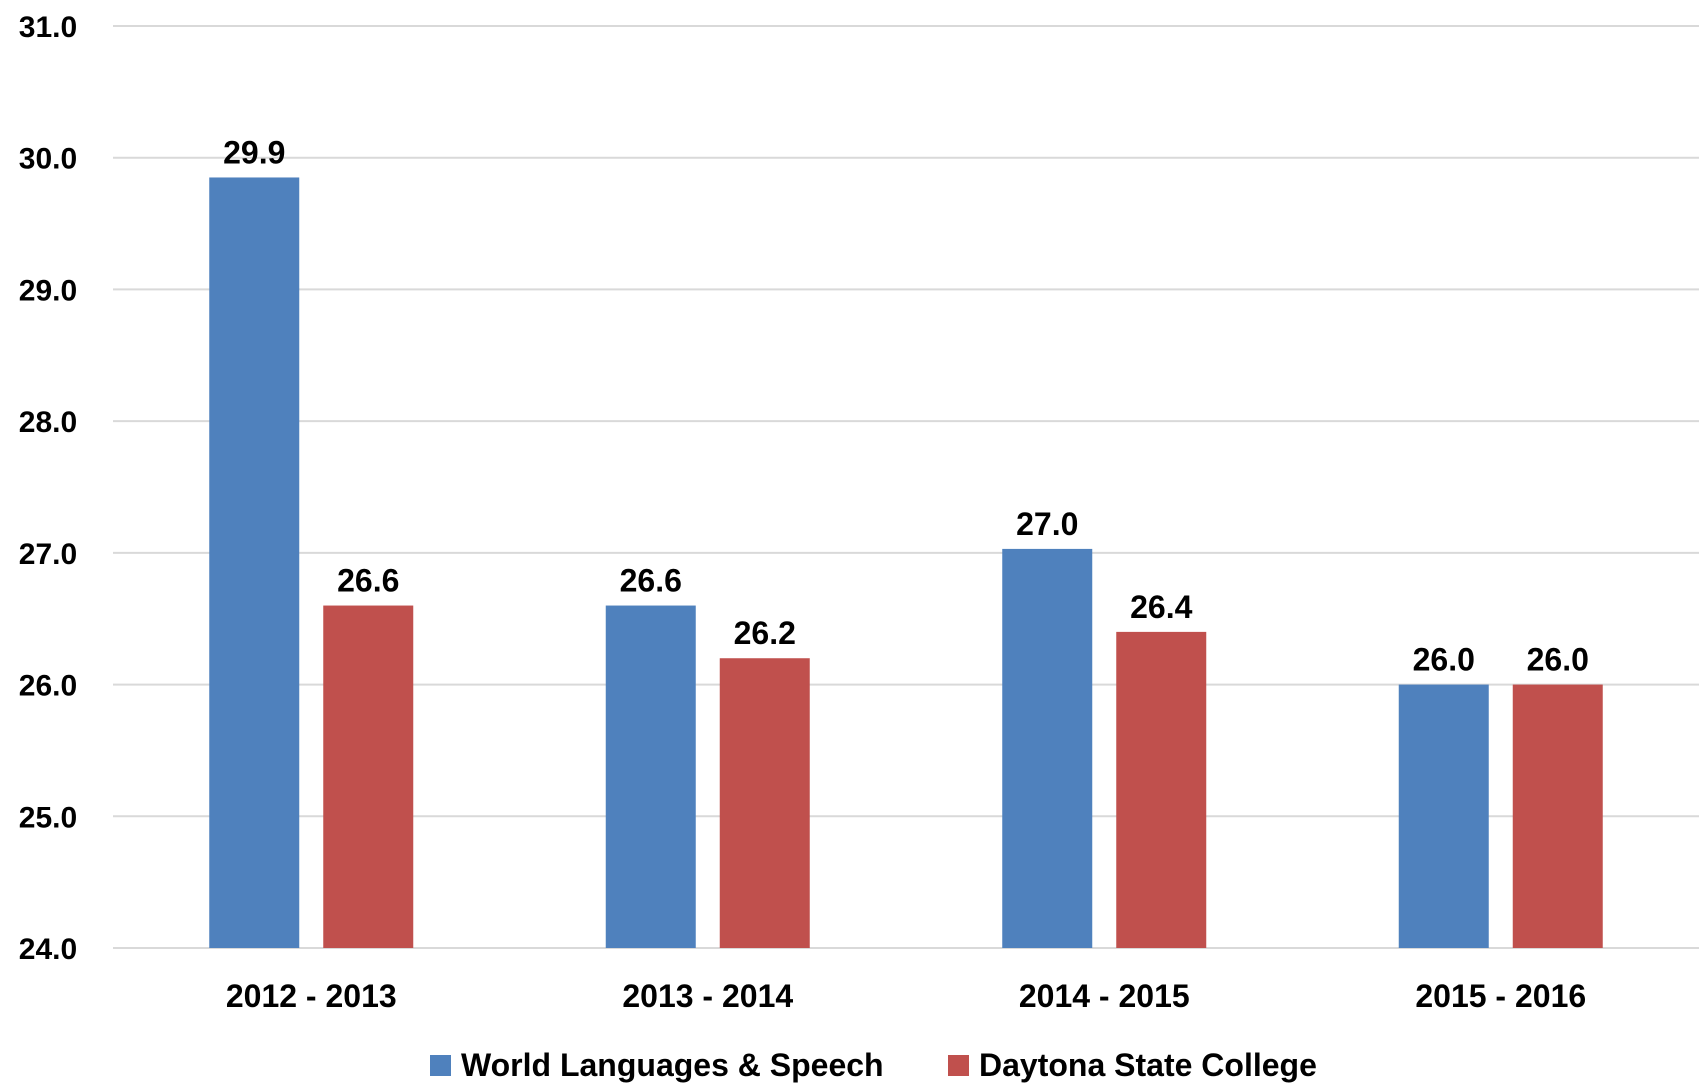 The height and width of the screenshot is (1088, 1699). Describe the element at coordinates (48, 817) in the screenshot. I see `y-tick-label: 25.0` at that location.